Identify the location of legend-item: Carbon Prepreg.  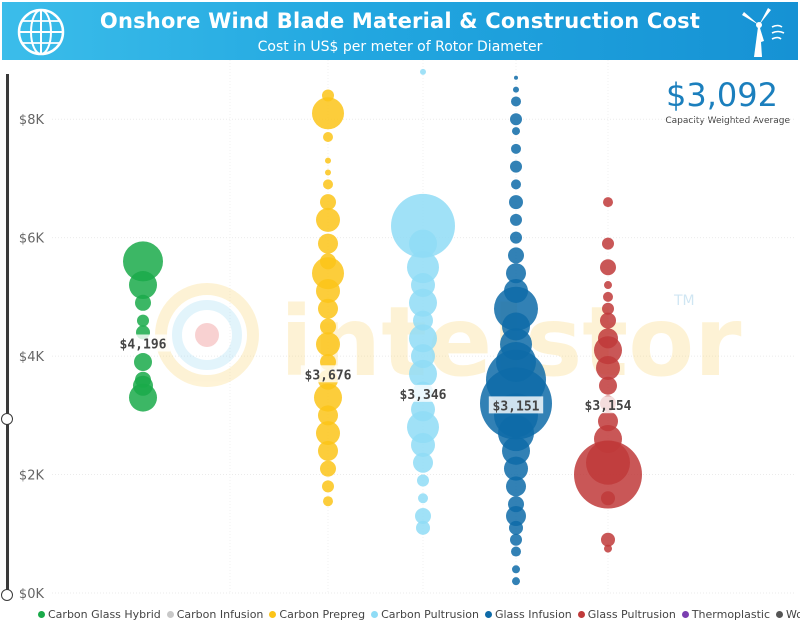
(317, 614).